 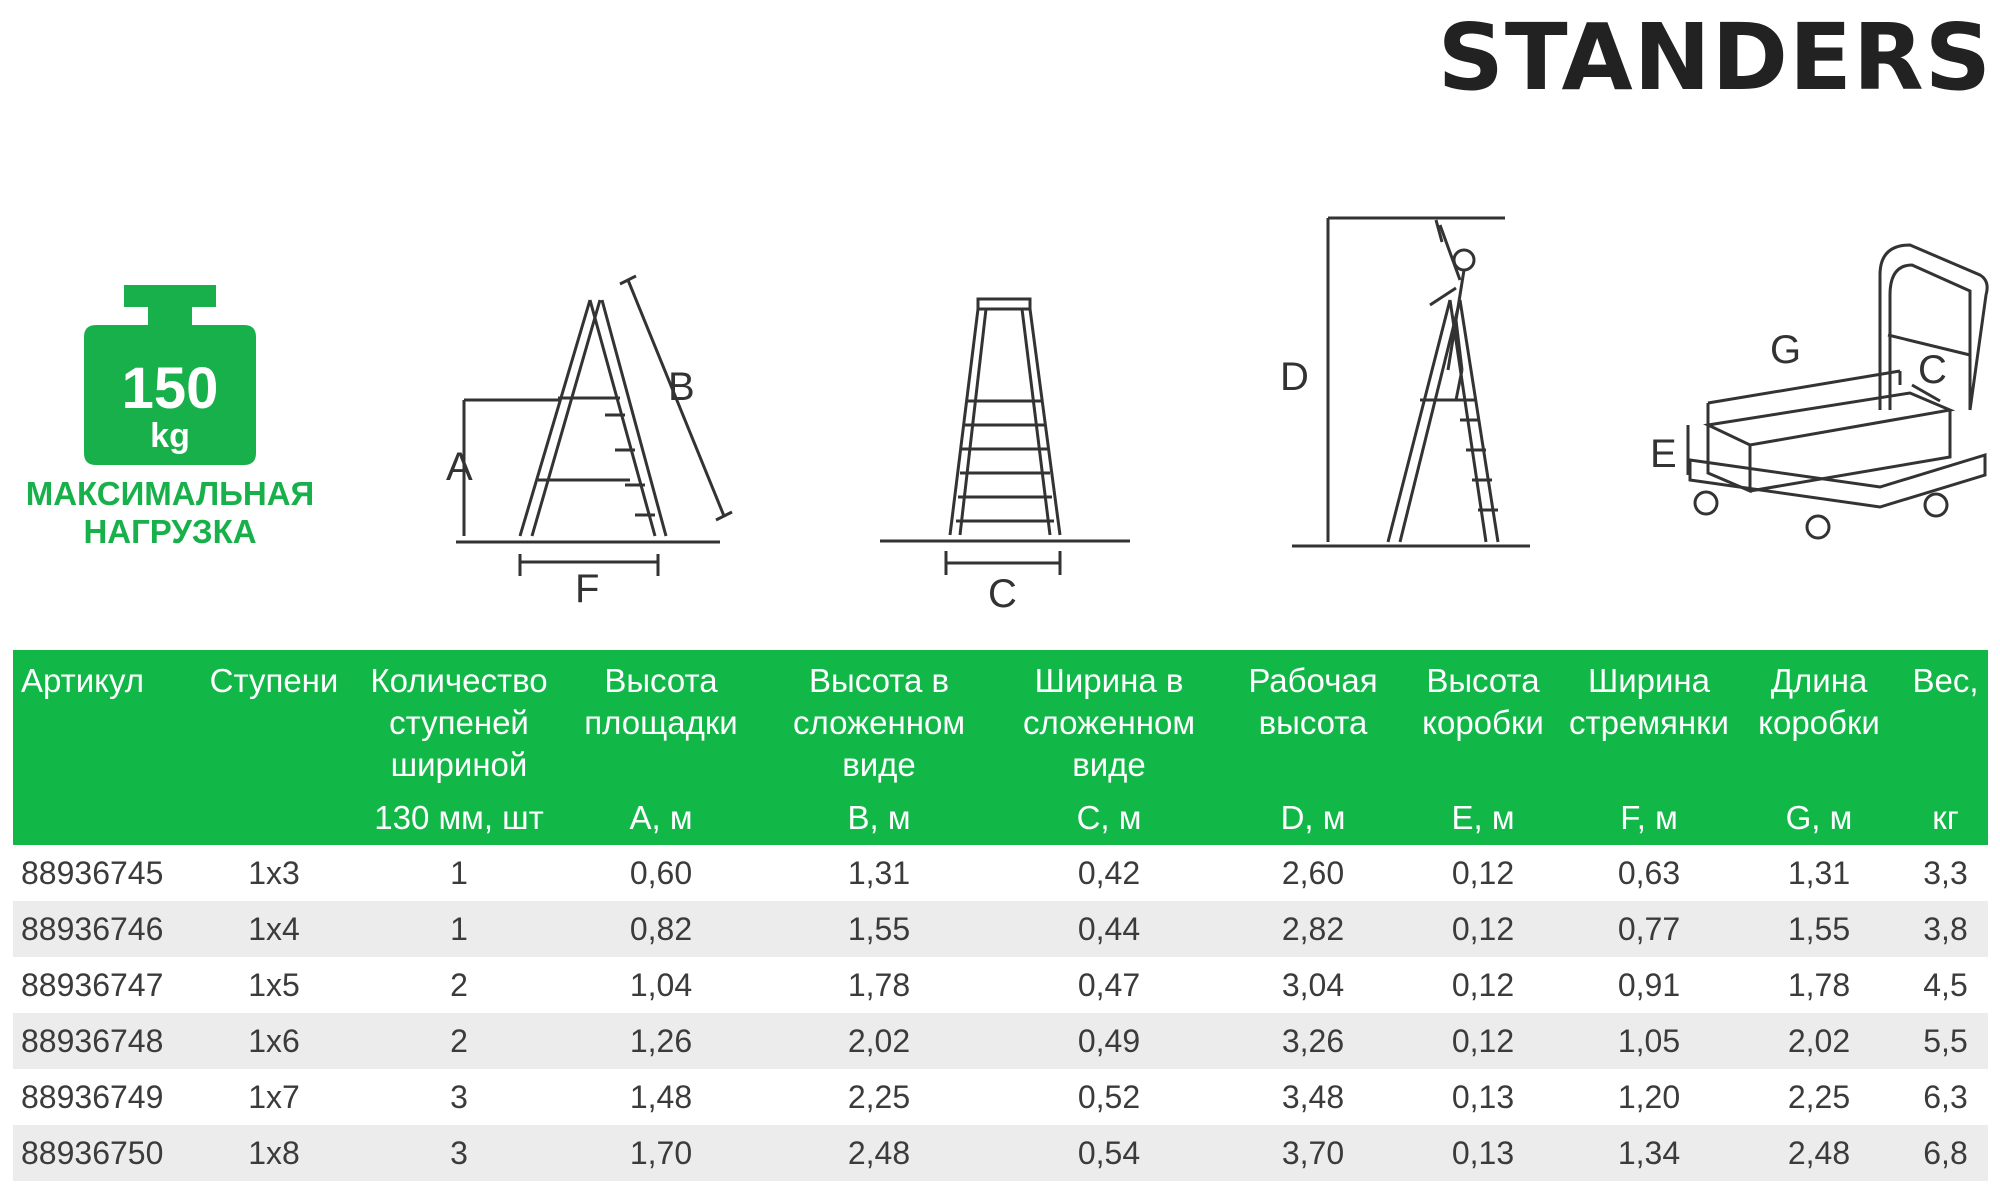 I want to click on header-box-length: Длина коробки G, м, so click(x=1819, y=749).